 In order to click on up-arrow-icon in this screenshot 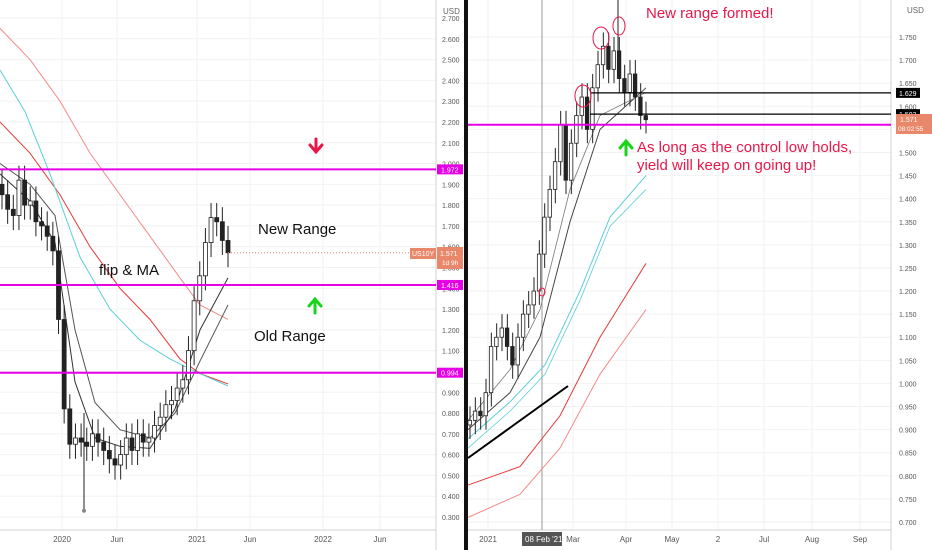, I will do `click(626, 147)`.